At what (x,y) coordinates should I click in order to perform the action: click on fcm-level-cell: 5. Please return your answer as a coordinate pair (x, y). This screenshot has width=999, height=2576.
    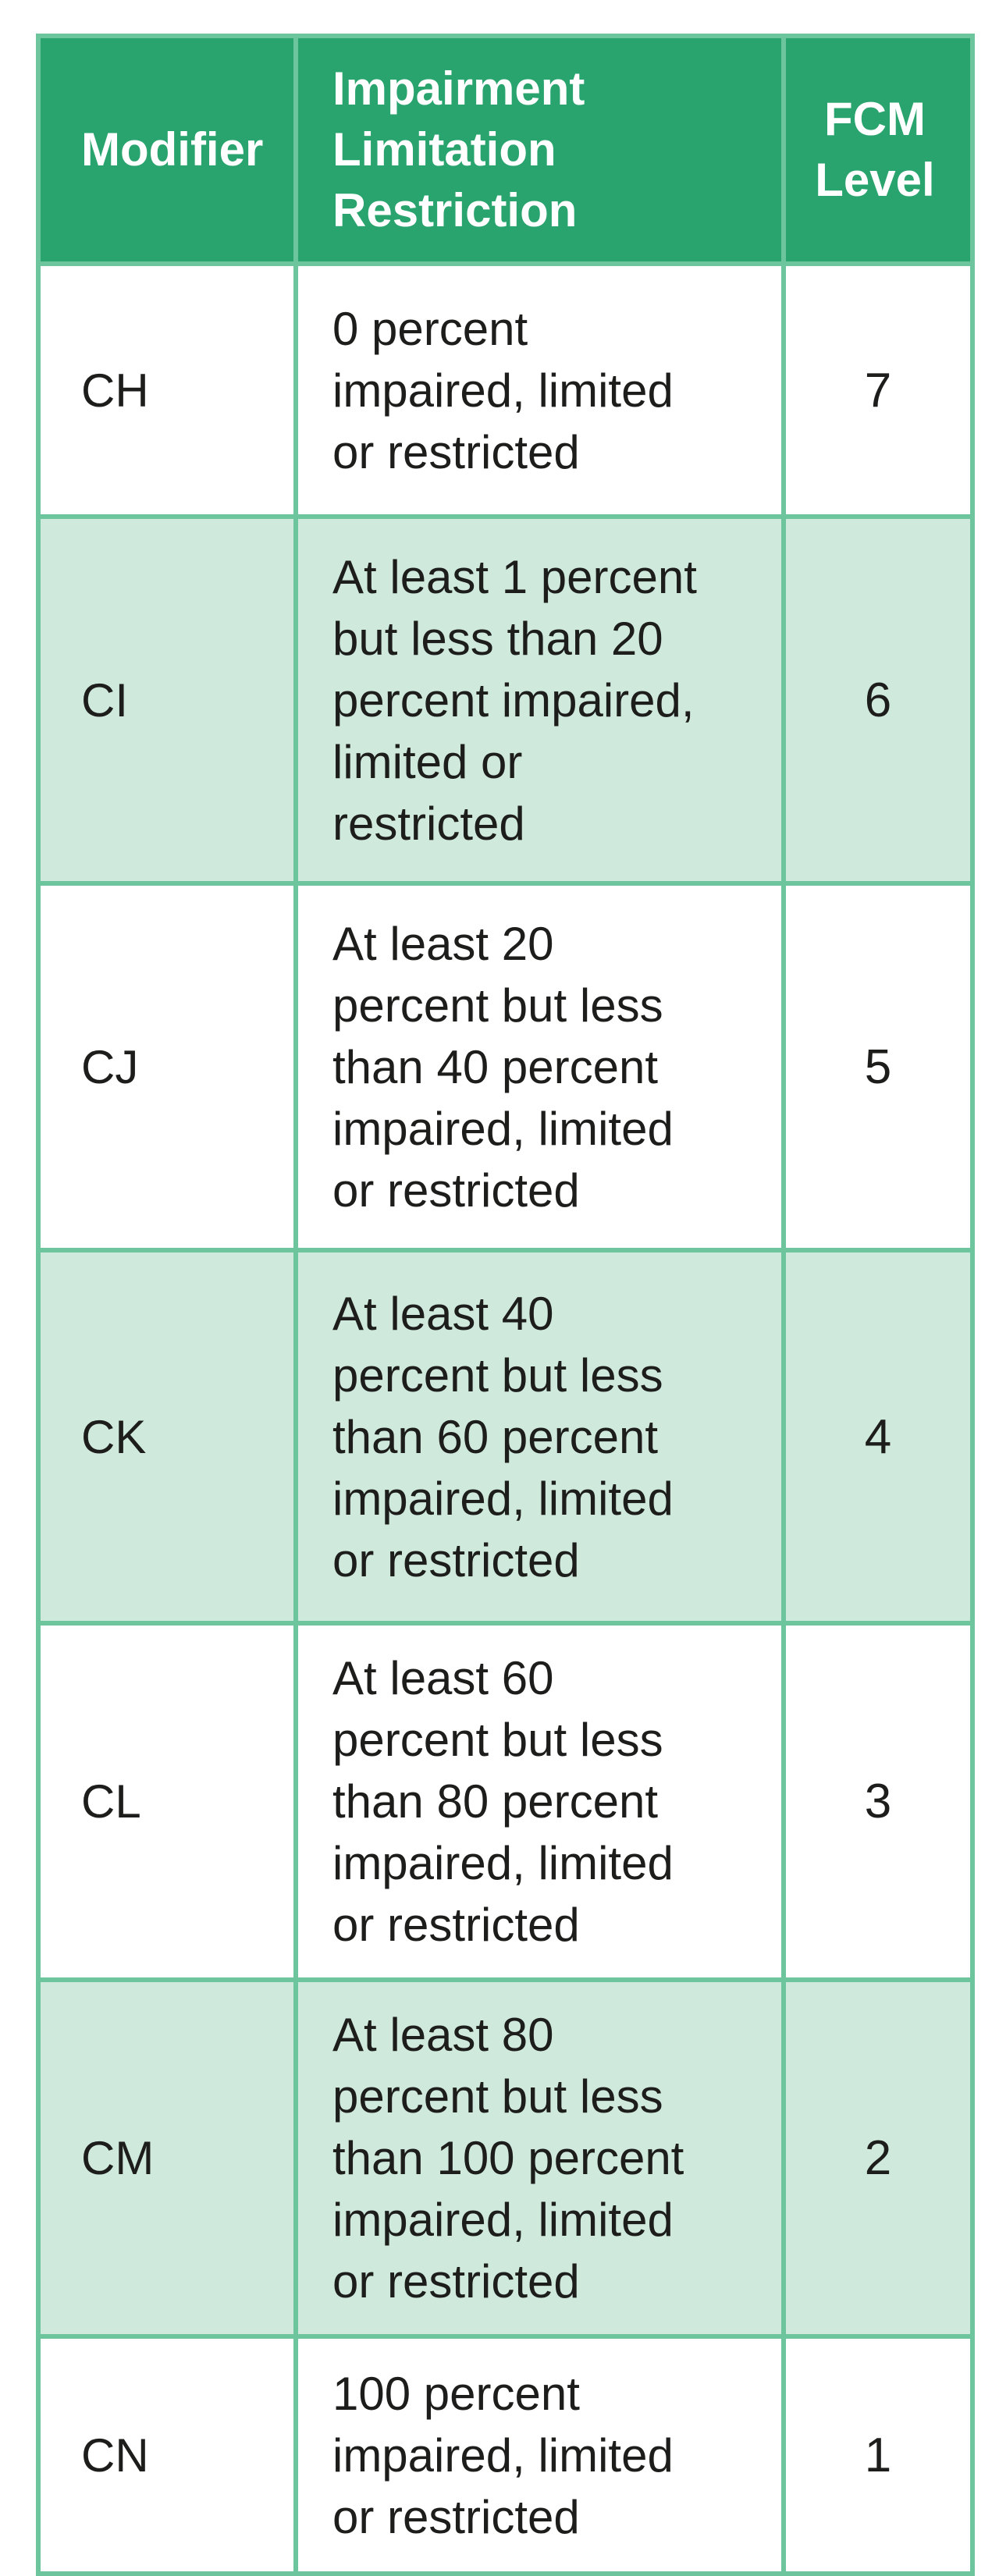
    Looking at the image, I should click on (878, 1066).